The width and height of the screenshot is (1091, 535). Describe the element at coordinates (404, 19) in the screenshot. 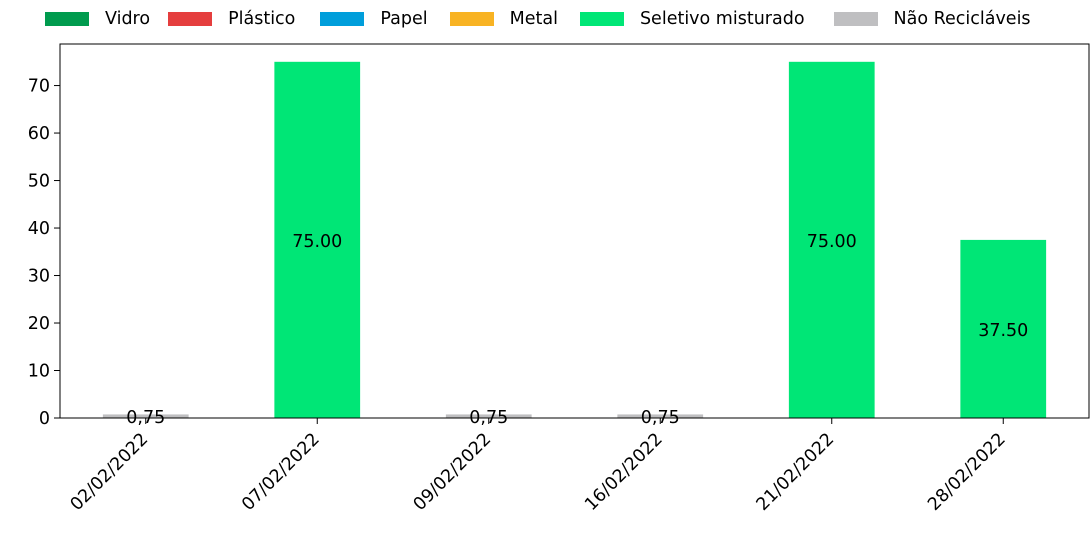

I see `legend-label: Papel` at that location.